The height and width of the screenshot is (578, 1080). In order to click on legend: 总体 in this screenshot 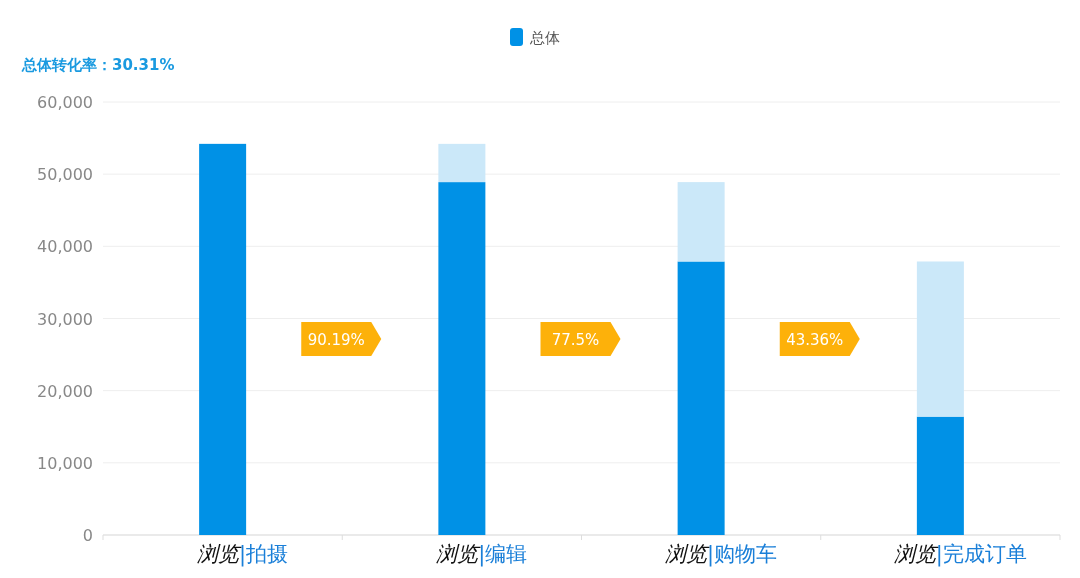, I will do `click(535, 37)`.